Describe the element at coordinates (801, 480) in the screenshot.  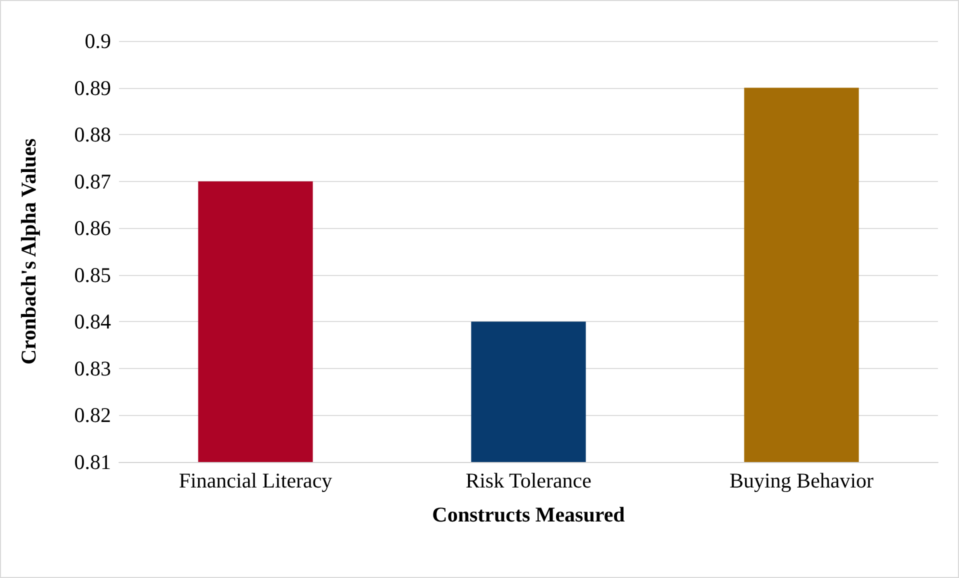
I see `x-tick-label: Buying Behavior` at that location.